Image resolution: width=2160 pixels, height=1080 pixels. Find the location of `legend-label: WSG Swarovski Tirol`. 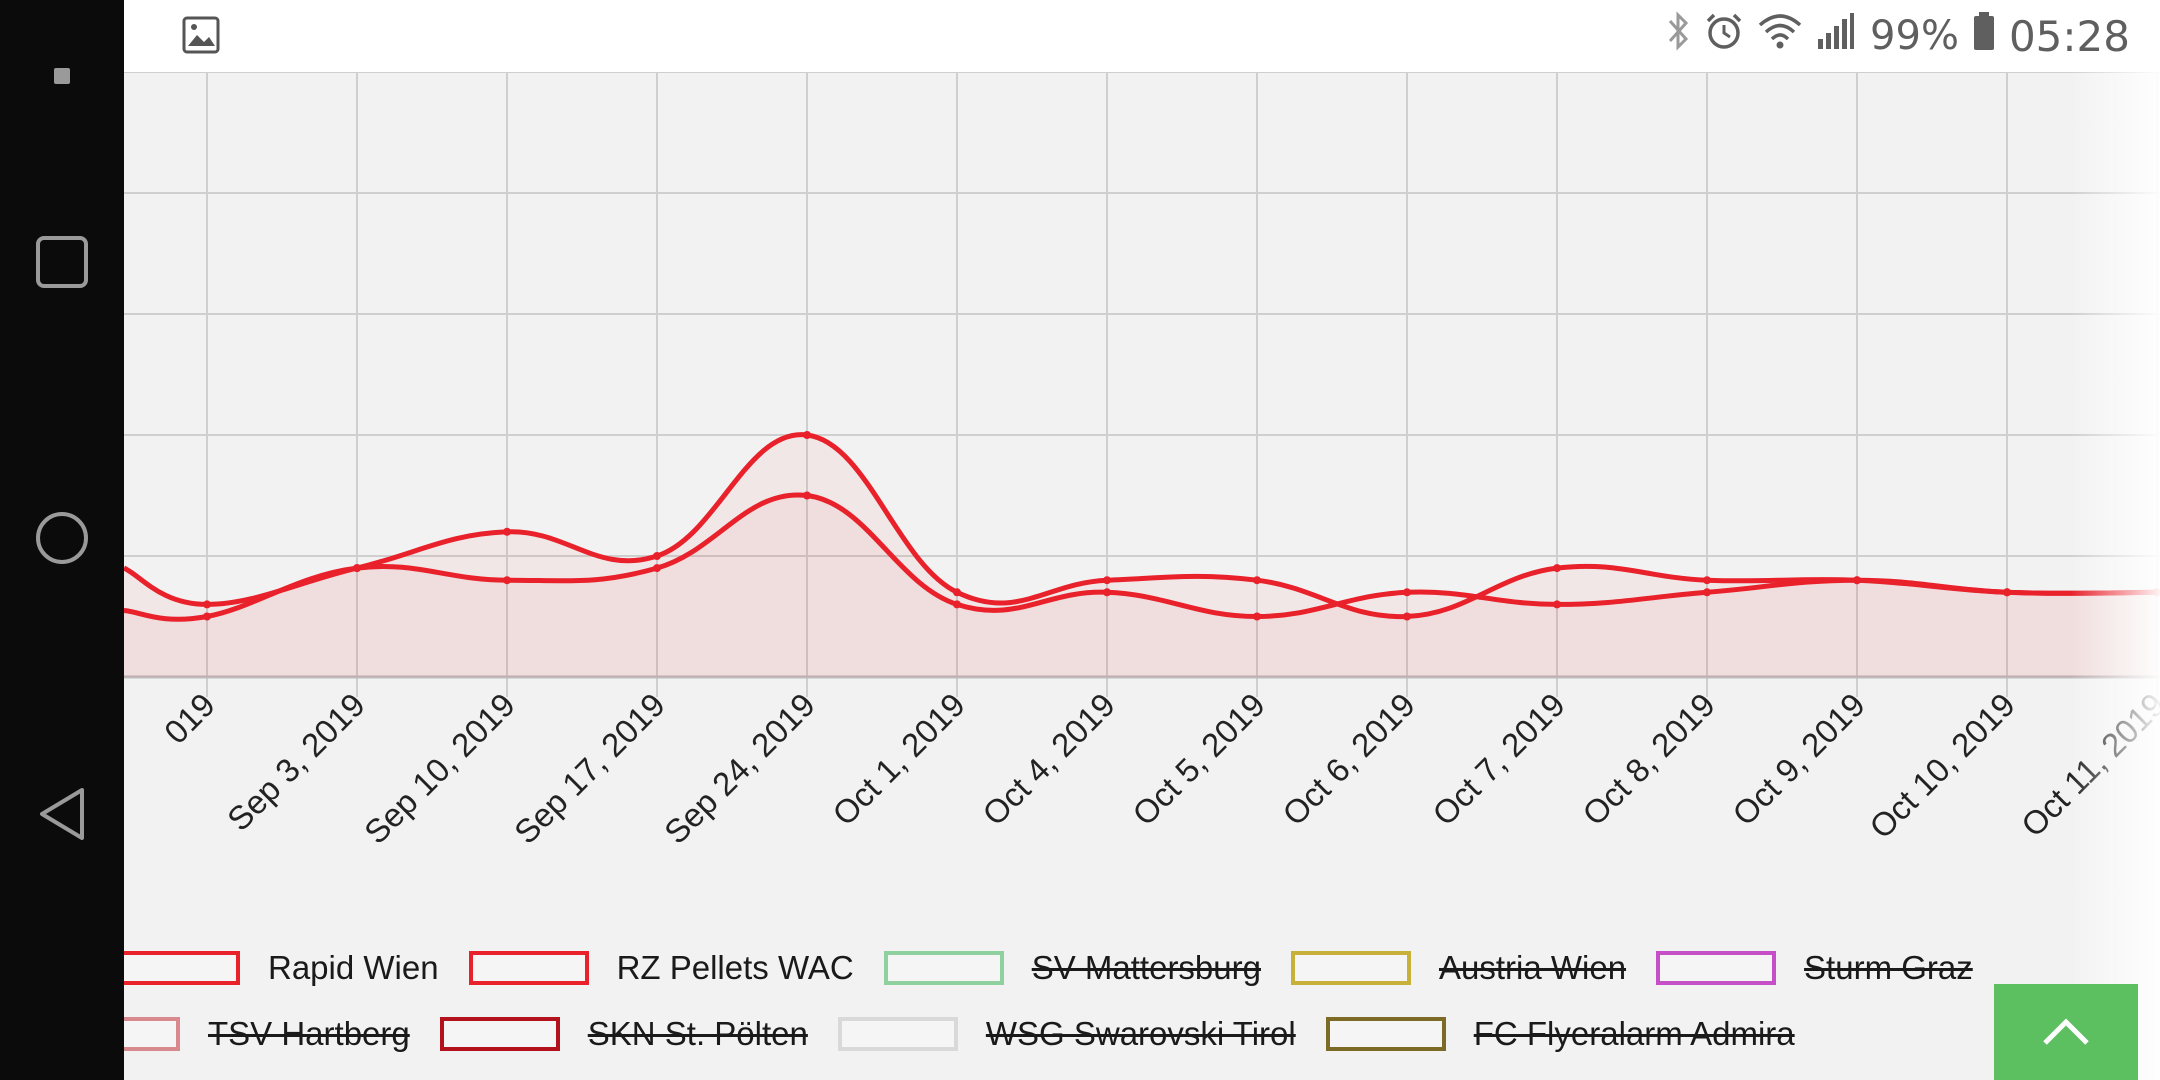

legend-label: WSG Swarovski Tirol is located at coordinates (1140, 1033).